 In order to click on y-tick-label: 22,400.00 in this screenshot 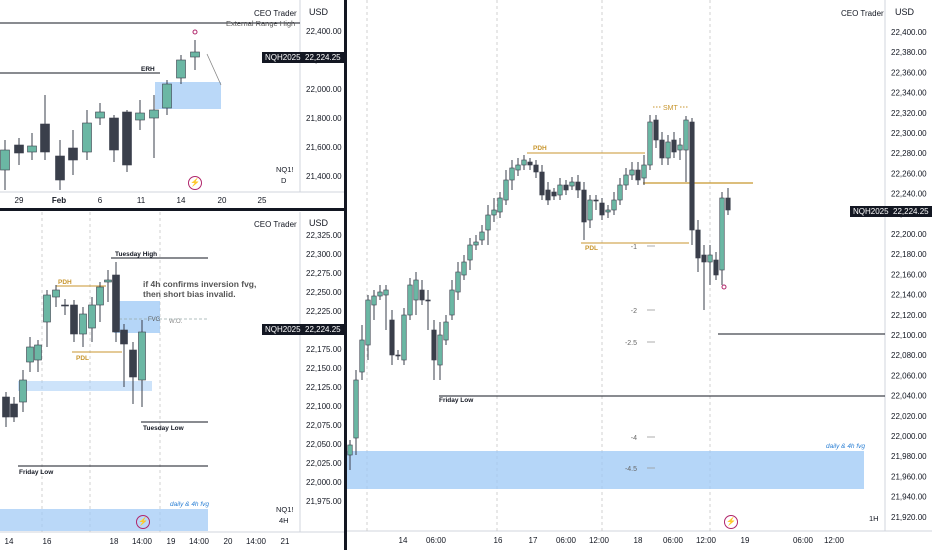, I will do `click(324, 31)`.